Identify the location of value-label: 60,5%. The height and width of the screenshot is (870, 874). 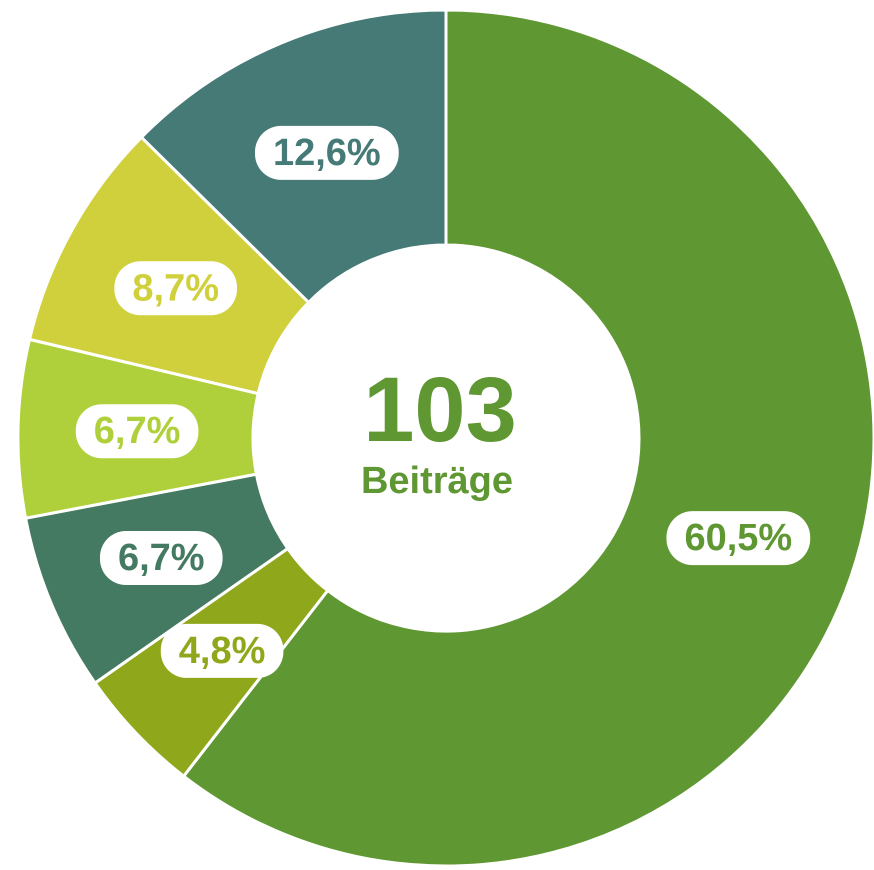
(738, 538).